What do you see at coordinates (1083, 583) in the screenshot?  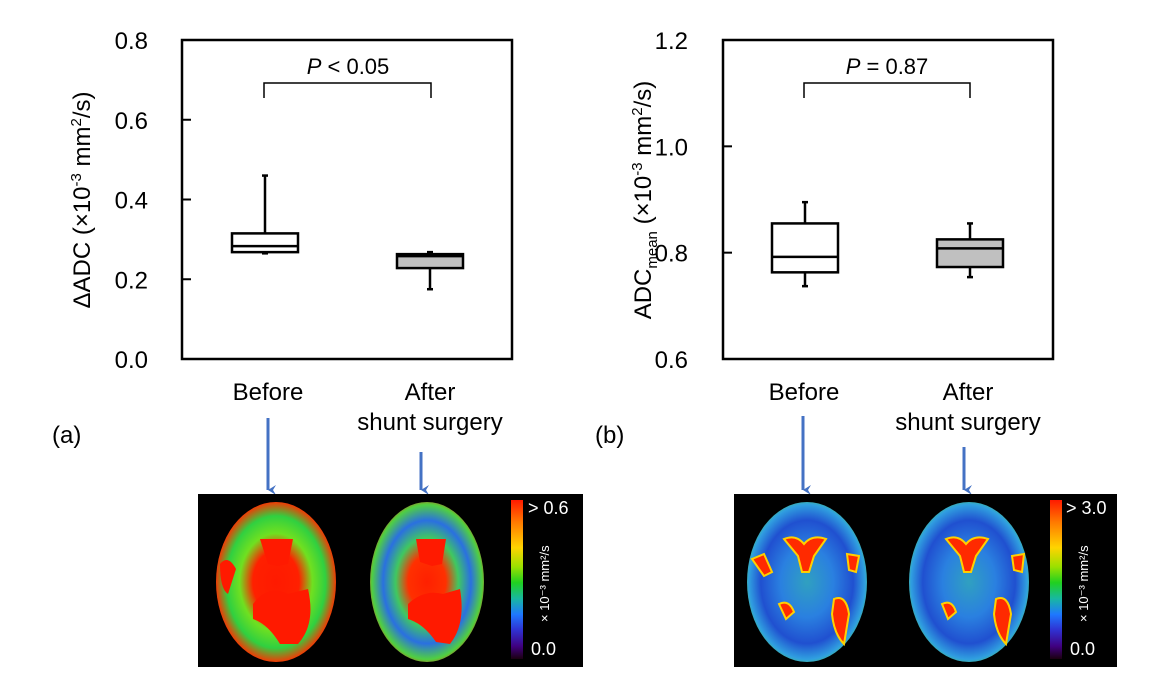 I see `colorbar-b-unit: × 10⁻³ mm²/s` at bounding box center [1083, 583].